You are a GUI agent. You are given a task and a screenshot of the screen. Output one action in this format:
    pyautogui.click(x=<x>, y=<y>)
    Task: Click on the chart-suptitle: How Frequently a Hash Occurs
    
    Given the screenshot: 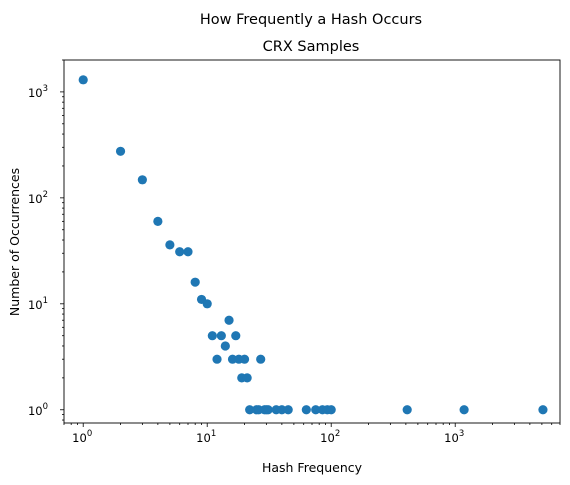 What is the action you would take?
    pyautogui.click(x=311, y=20)
    